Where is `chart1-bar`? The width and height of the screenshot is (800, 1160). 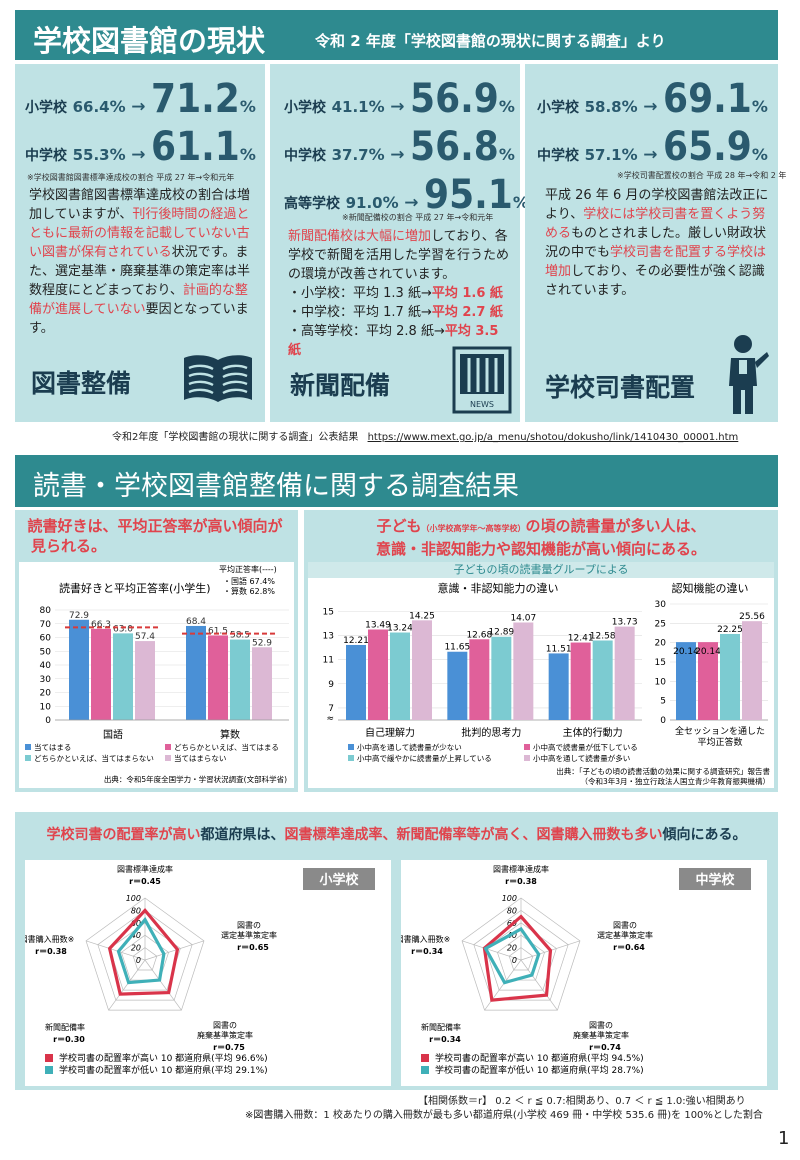 chart1-bar is located at coordinates (79, 669).